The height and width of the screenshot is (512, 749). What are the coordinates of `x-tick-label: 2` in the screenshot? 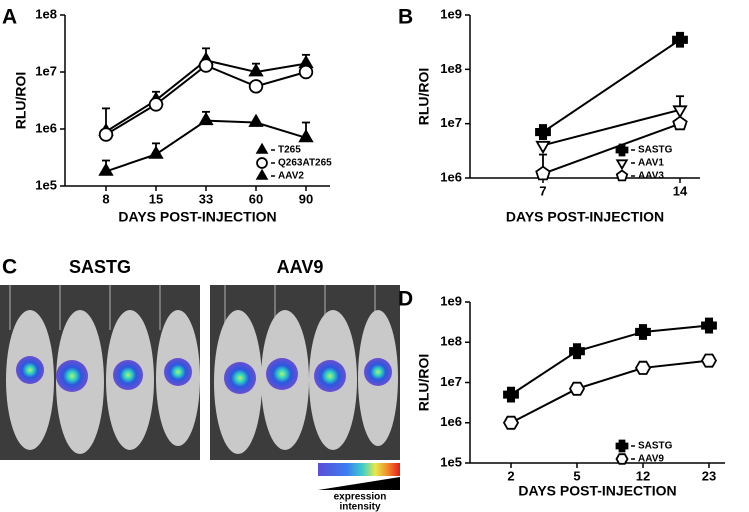 It's located at (510, 475).